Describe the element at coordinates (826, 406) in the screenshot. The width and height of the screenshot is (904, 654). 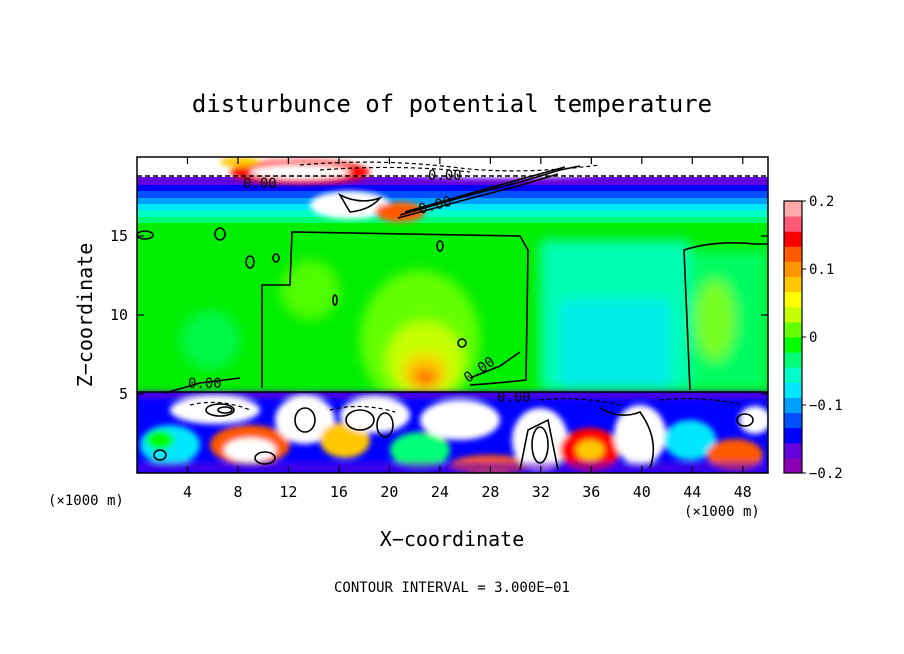
I see `colorbar-tick-label: −0.1` at that location.